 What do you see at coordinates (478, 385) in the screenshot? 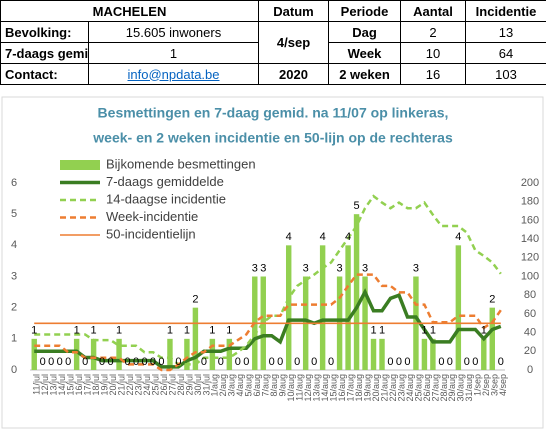
I see `x-tick-label: 1/sep` at bounding box center [478, 385].